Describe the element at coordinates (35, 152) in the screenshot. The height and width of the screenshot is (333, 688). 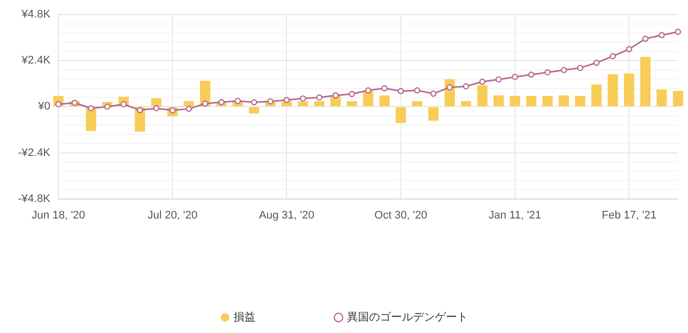
I see `y-tick-label: -¥2.4K` at that location.